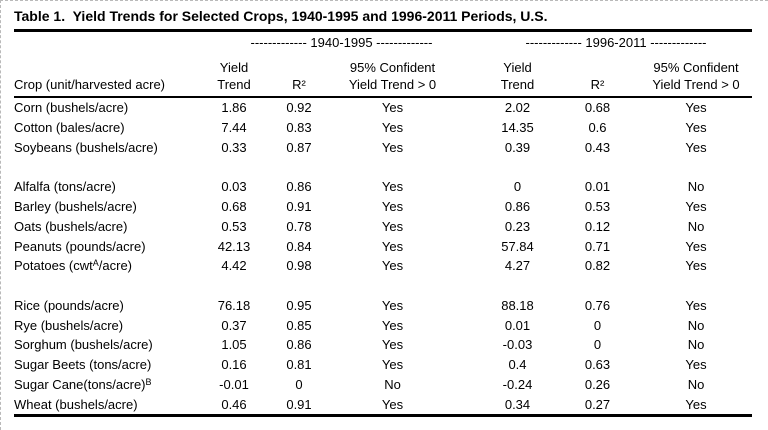  I want to click on yield-trend-1996-2011-value: 57.84, so click(517, 246).